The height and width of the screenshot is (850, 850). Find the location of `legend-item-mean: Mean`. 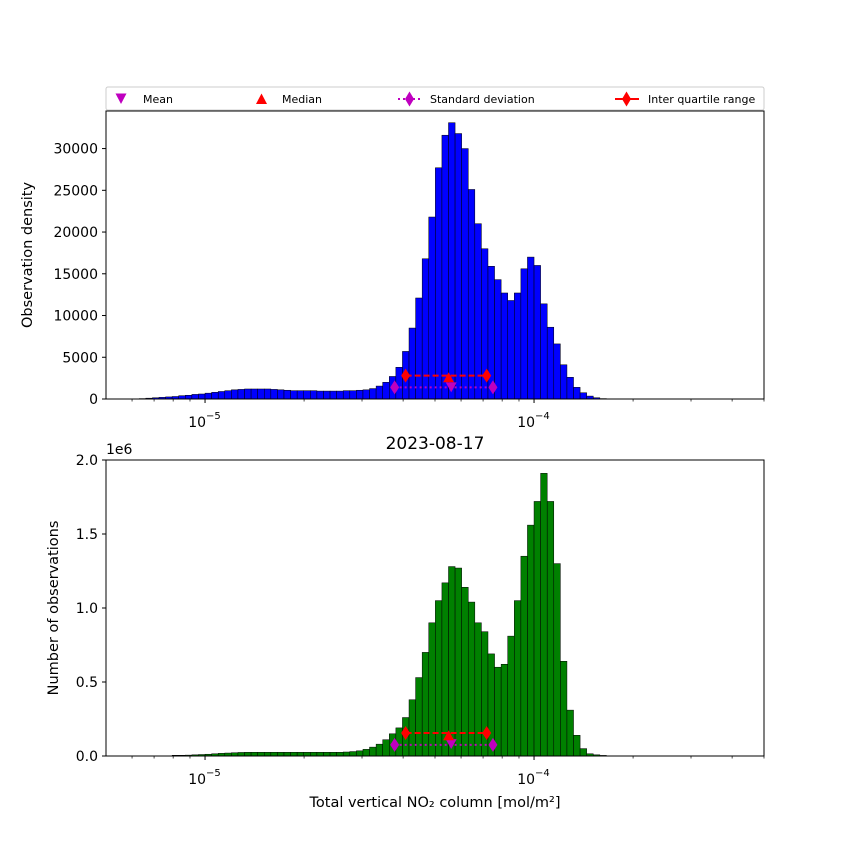

legend-item-mean: Mean is located at coordinates (144, 99).